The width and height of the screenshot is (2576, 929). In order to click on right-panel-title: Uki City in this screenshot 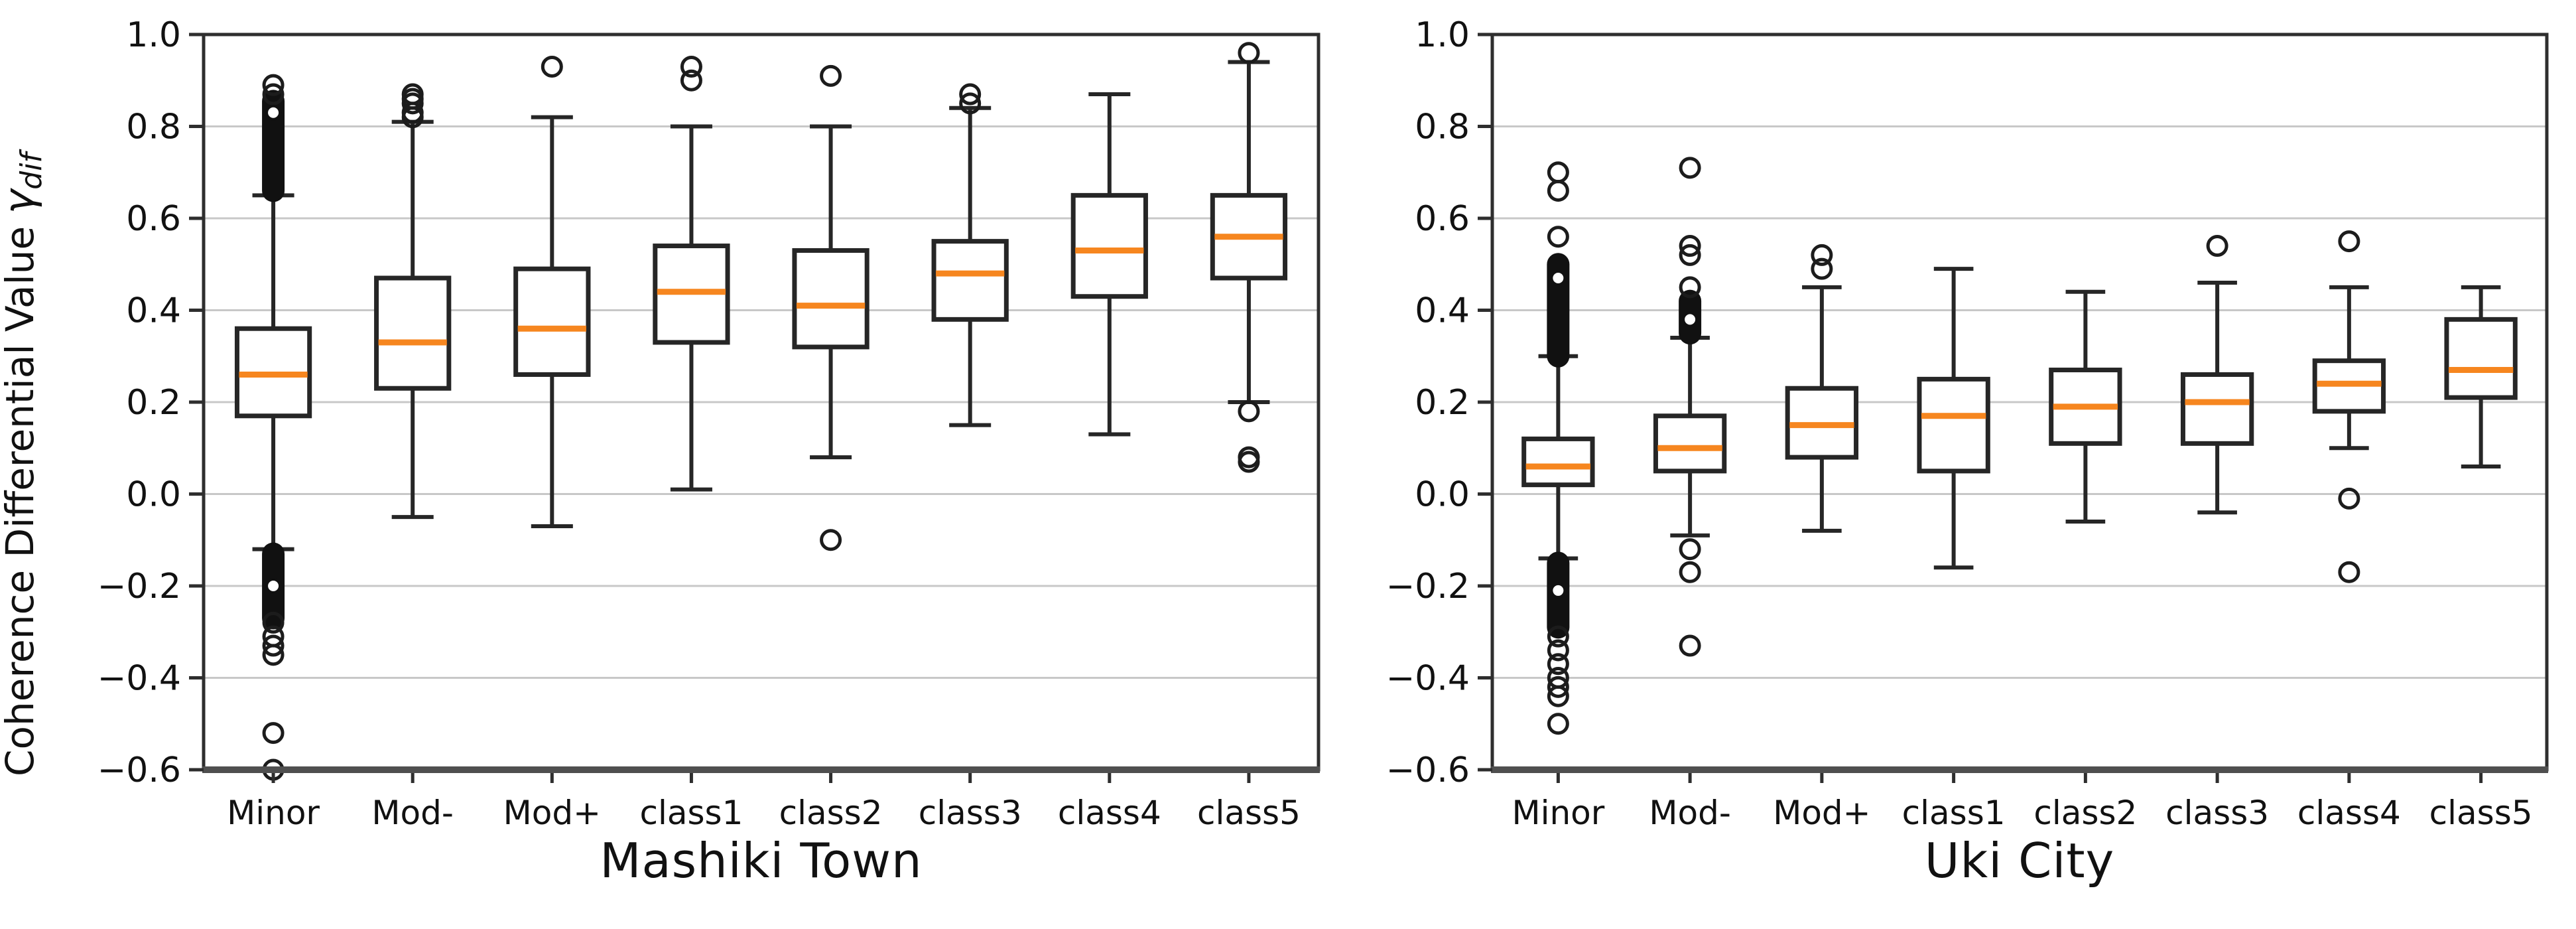, I will do `click(2020, 861)`.